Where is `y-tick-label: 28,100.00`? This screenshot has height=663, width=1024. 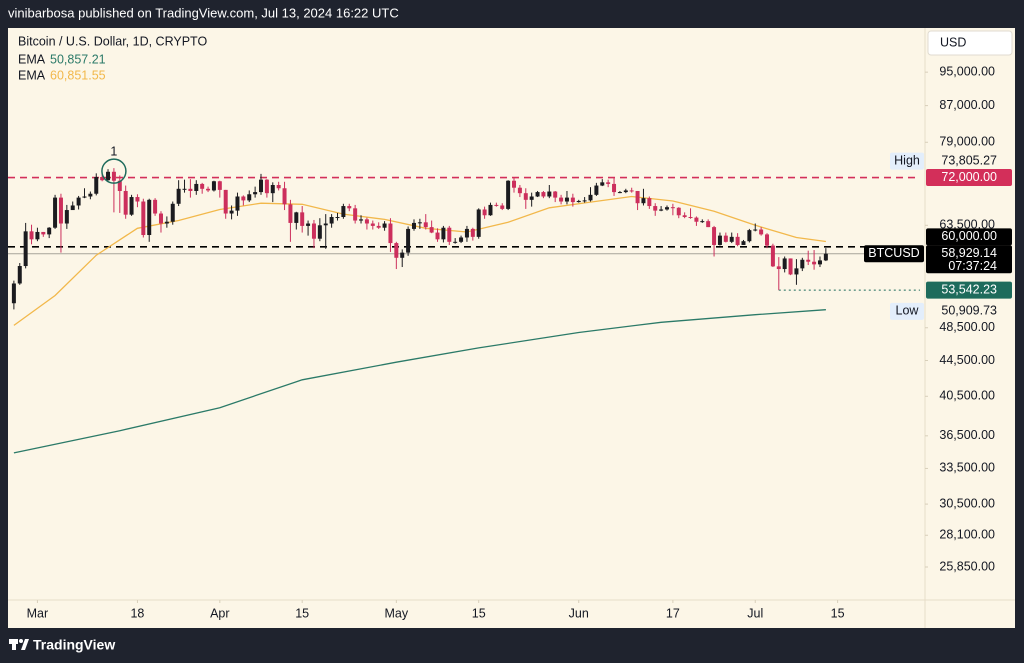
y-tick-label: 28,100.00 is located at coordinates (967, 535).